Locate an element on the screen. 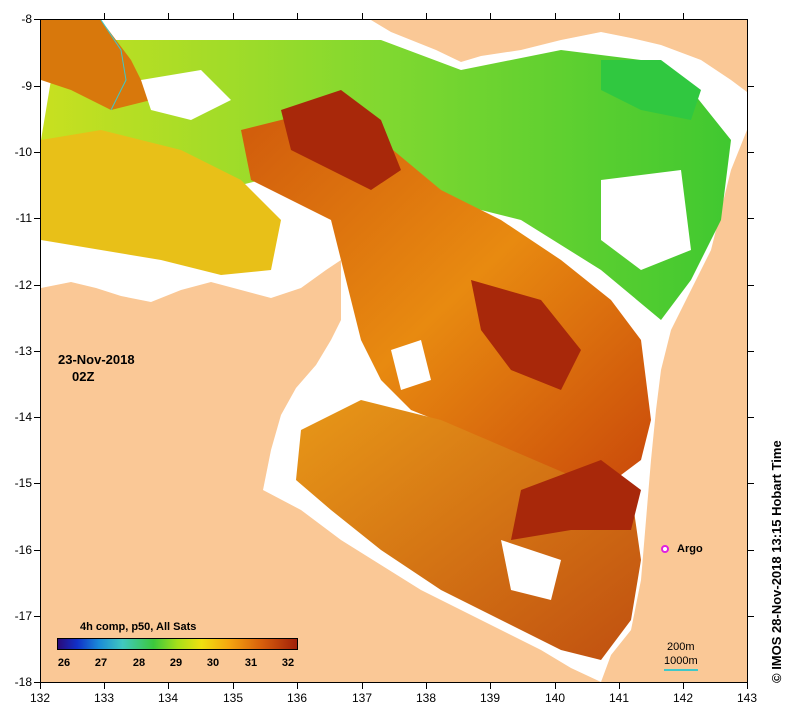 This screenshot has height=716, width=791. x-tick-label: 143 is located at coordinates (747, 698).